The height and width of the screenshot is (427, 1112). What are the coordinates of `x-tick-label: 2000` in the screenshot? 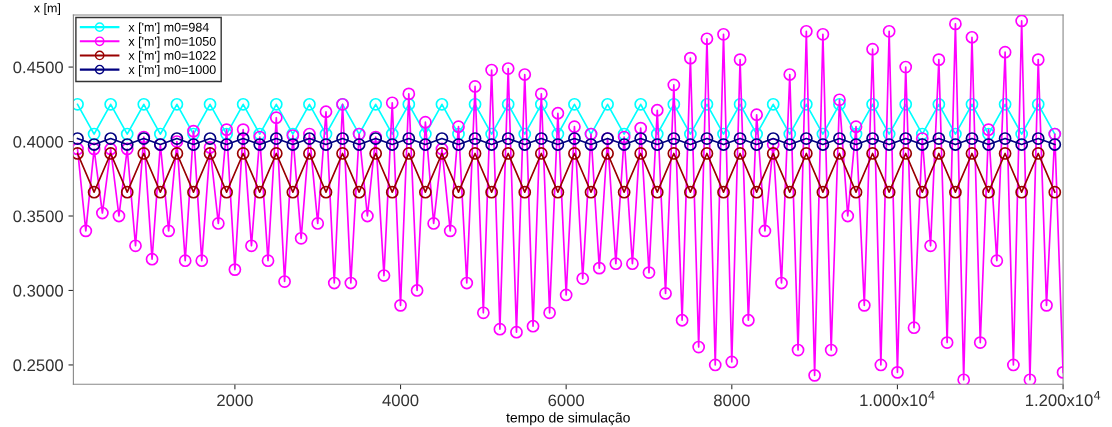 It's located at (235, 400).